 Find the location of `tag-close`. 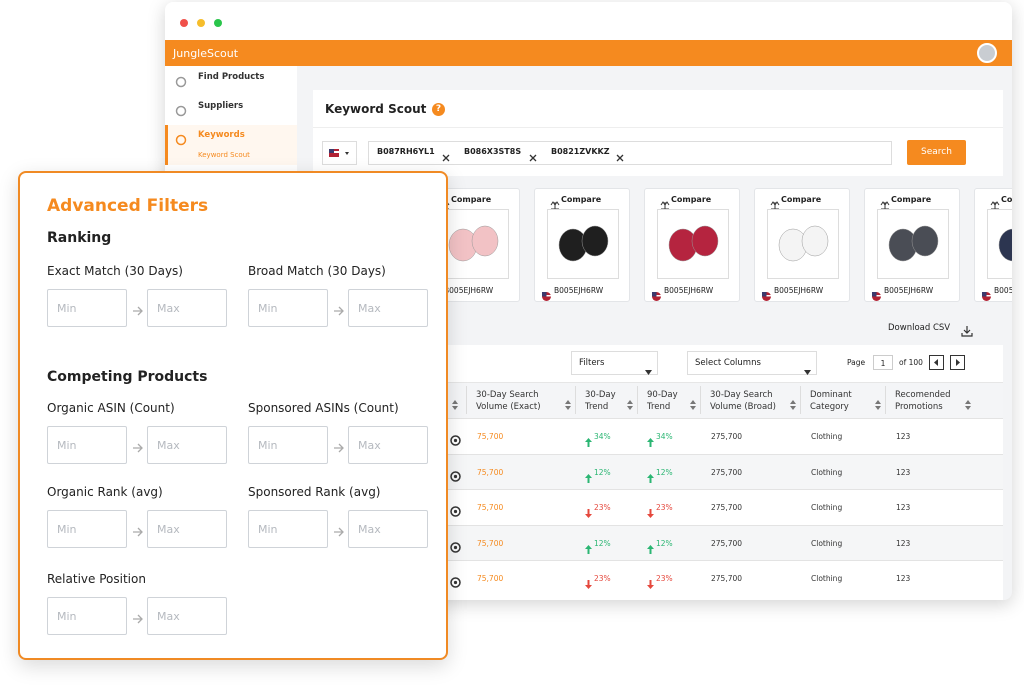

tag-close is located at coordinates (620, 155).